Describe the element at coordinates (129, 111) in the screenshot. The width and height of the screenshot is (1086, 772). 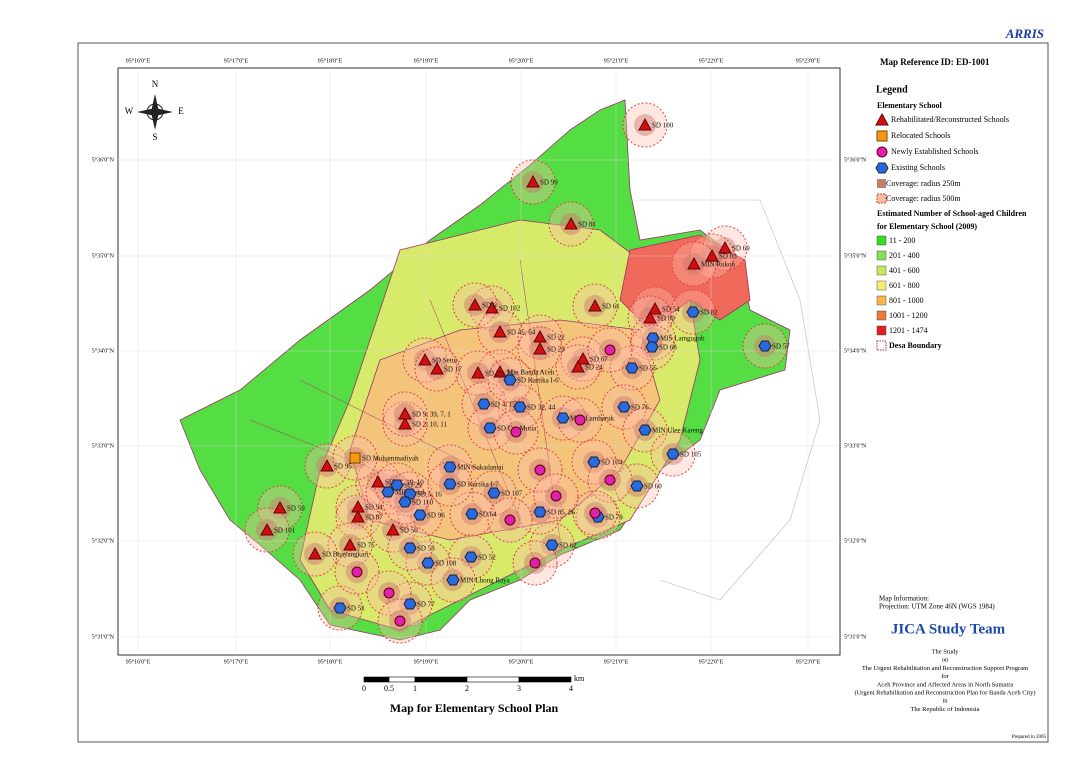
I see `compass-w: W` at that location.